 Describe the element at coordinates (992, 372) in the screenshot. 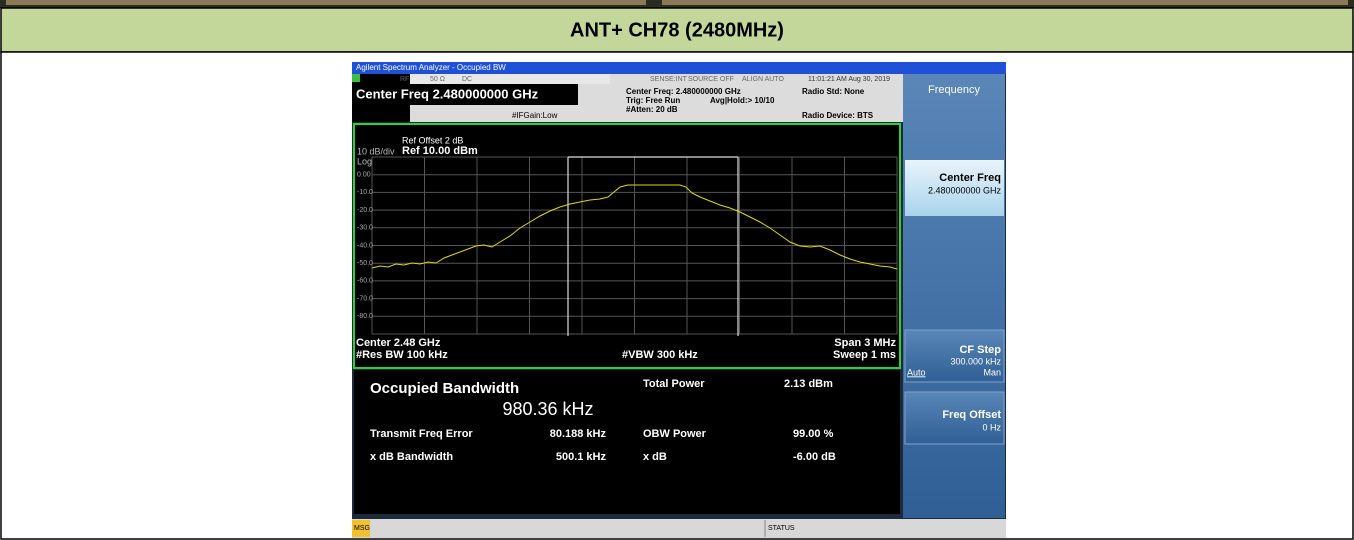

I see `softkey-option: Man` at that location.